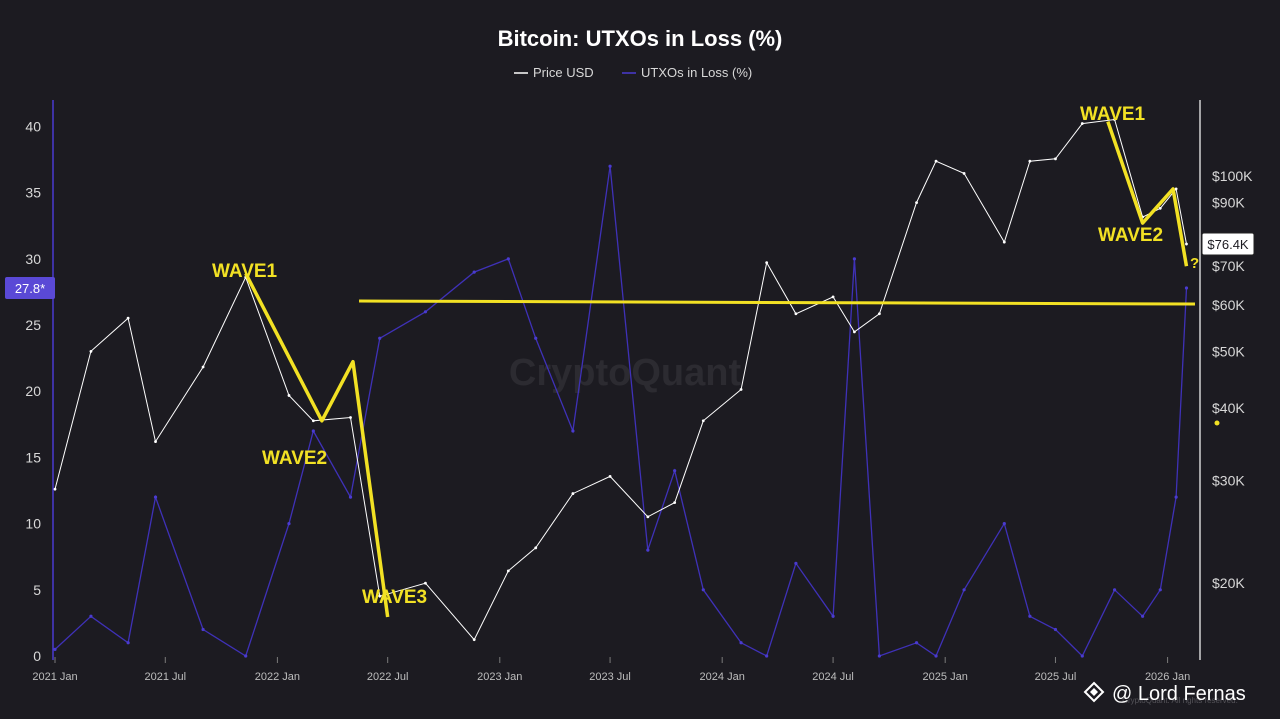  Describe the element at coordinates (1228, 266) in the screenshot. I see `right-tick-label: $70K` at that location.